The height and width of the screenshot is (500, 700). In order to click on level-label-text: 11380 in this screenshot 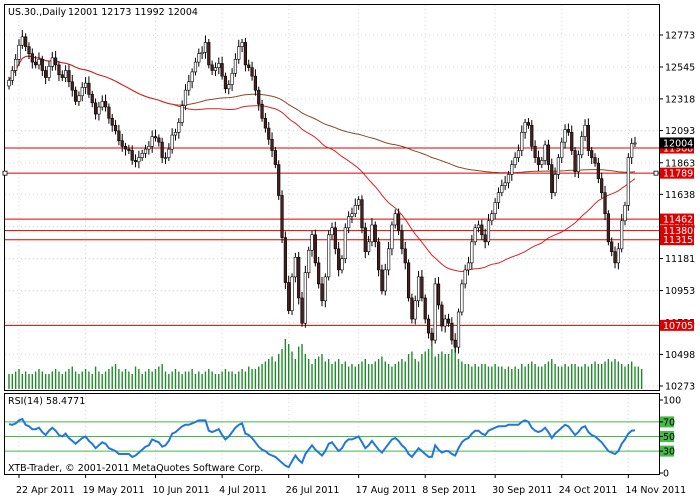, I will do `click(678, 231)`.